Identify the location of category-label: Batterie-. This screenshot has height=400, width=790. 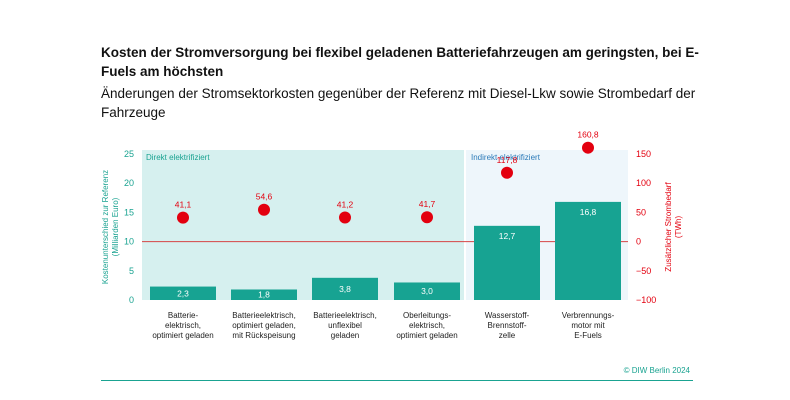
(183, 315).